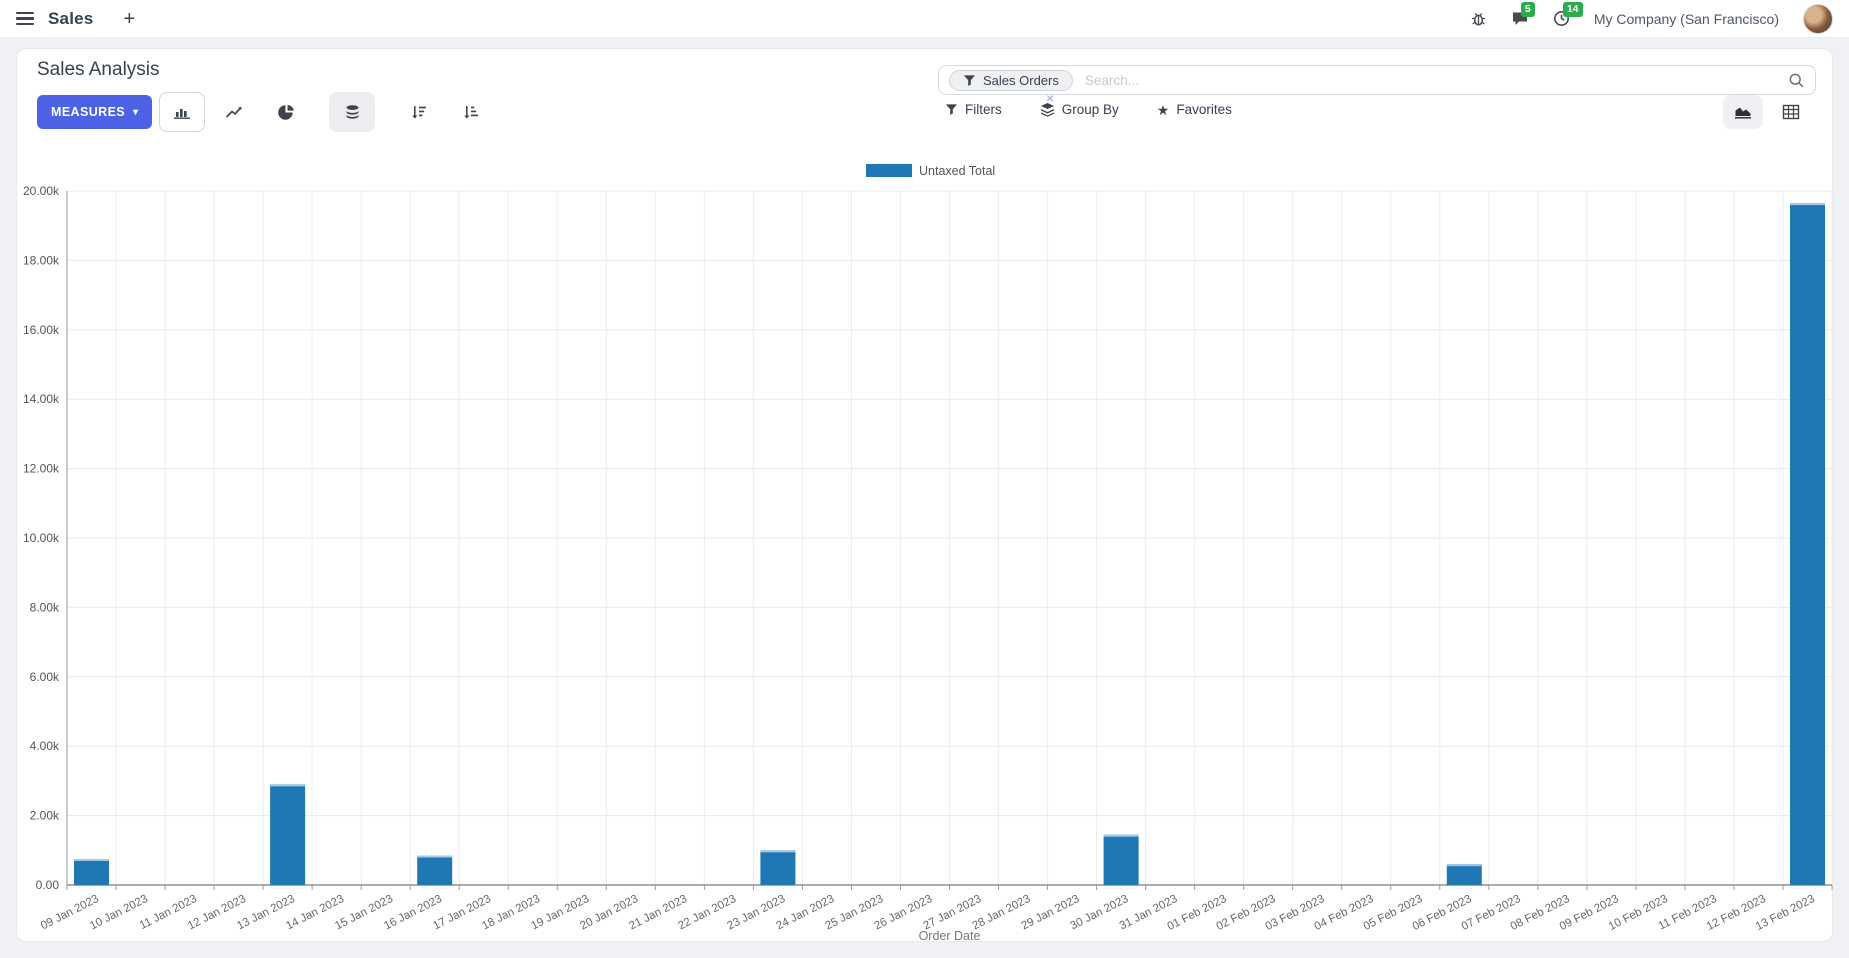  I want to click on y-tick-label: 12.00k, so click(41, 469).